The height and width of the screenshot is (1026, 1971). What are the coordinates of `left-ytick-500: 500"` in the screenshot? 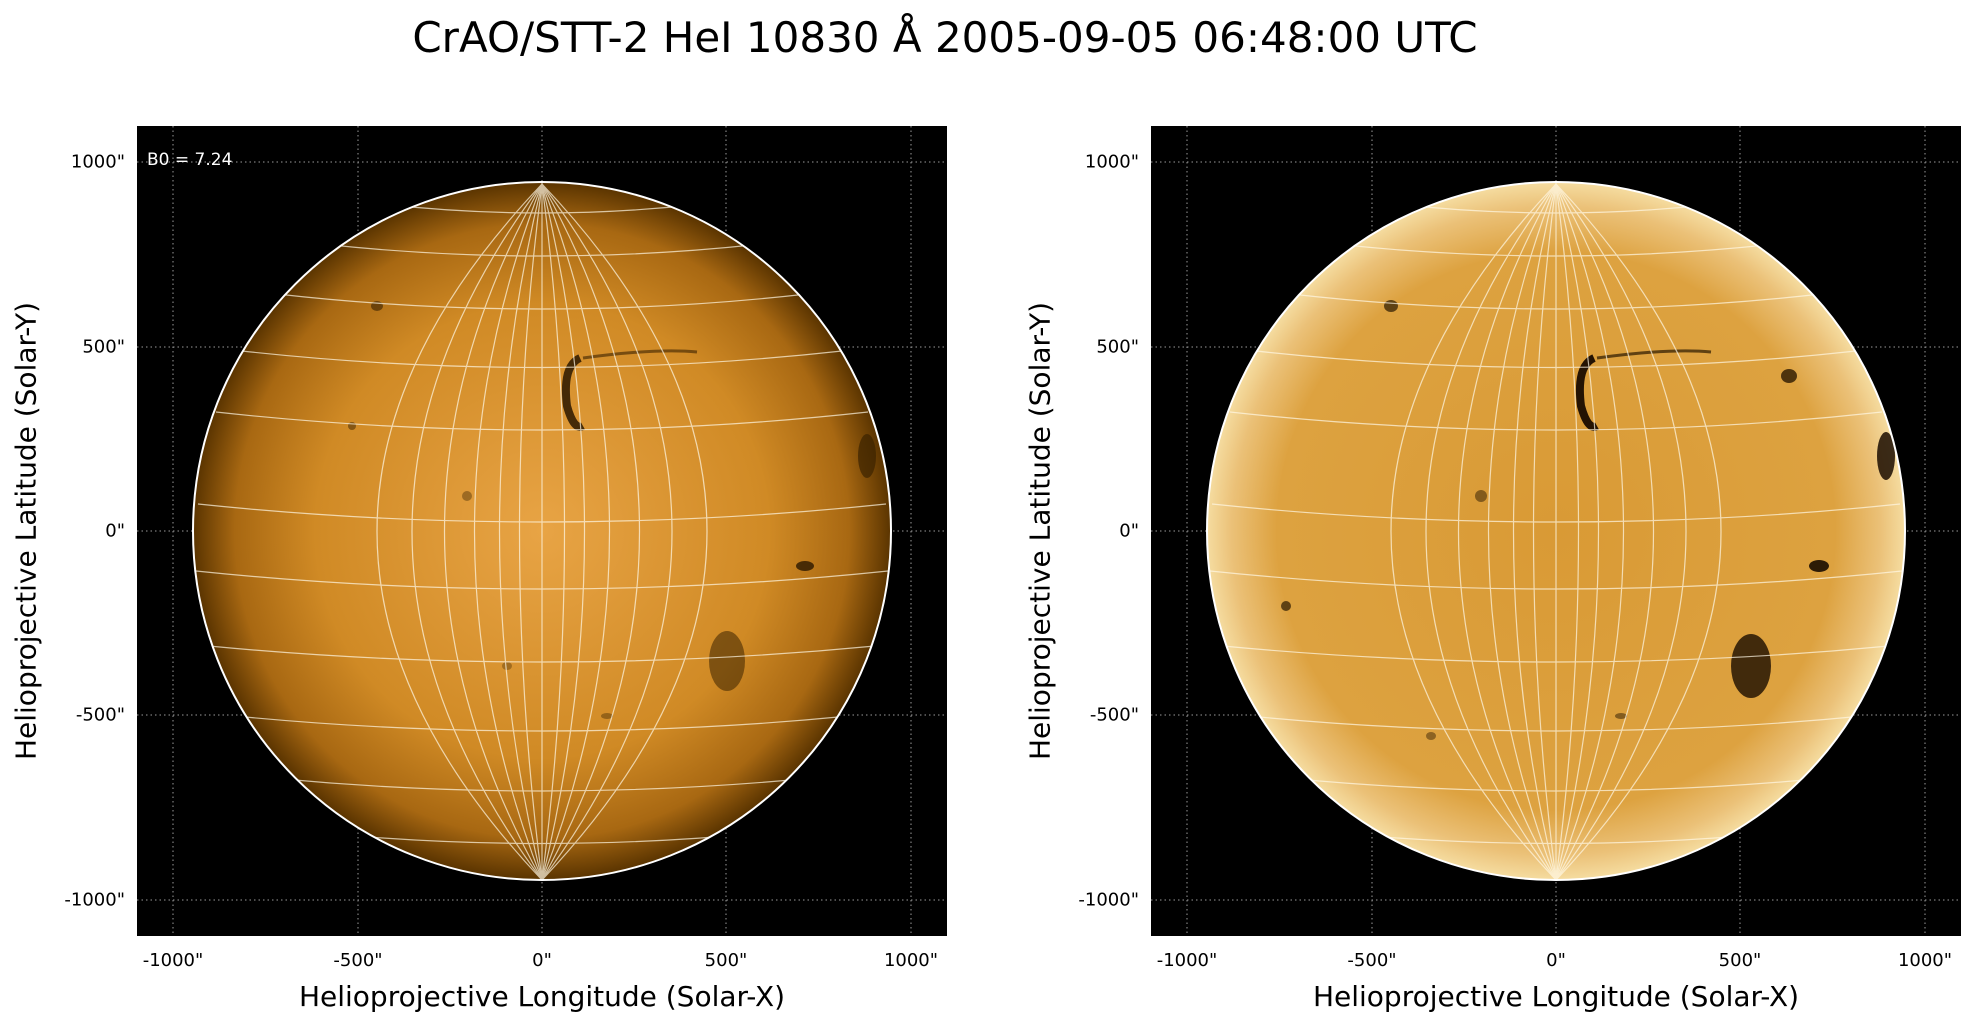 It's located at (103, 347).